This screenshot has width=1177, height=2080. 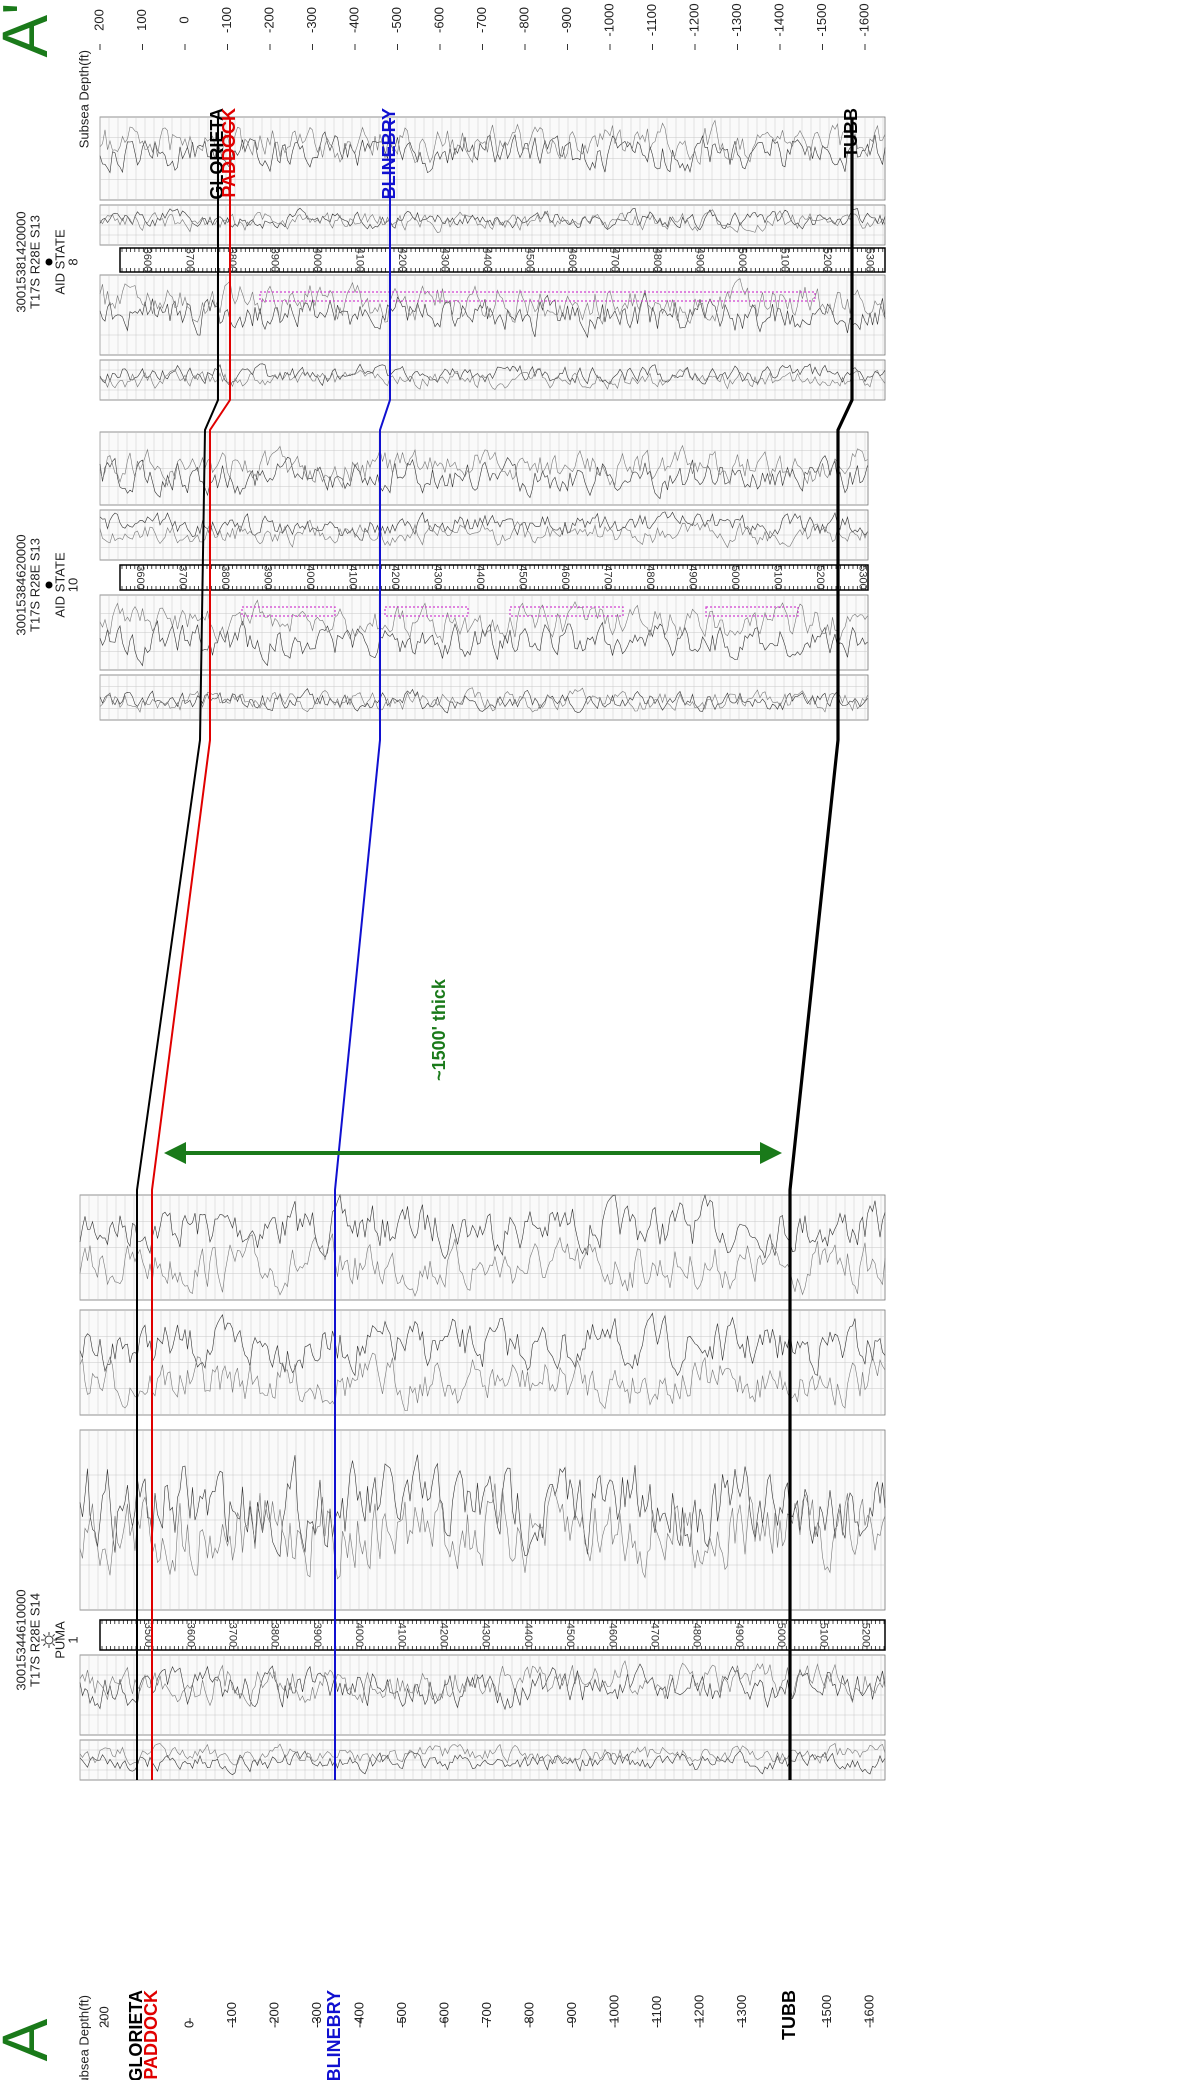 What do you see at coordinates (83, 99) in the screenshot?
I see `depth-axis-label: Subsea Depth(ft)` at bounding box center [83, 99].